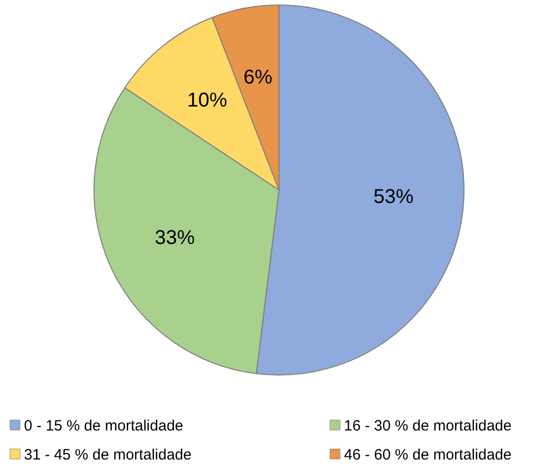  I want to click on legend-label: 31 - 45 % de mortalidade, so click(108, 455).